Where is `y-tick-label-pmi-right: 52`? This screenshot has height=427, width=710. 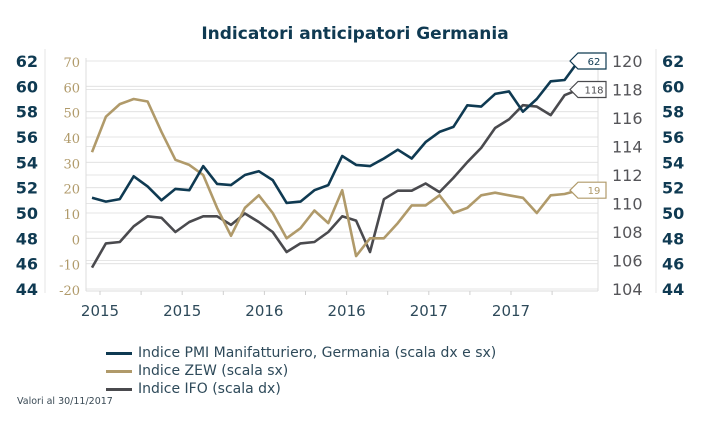
y-tick-label-pmi-right: 52 is located at coordinates (673, 188).